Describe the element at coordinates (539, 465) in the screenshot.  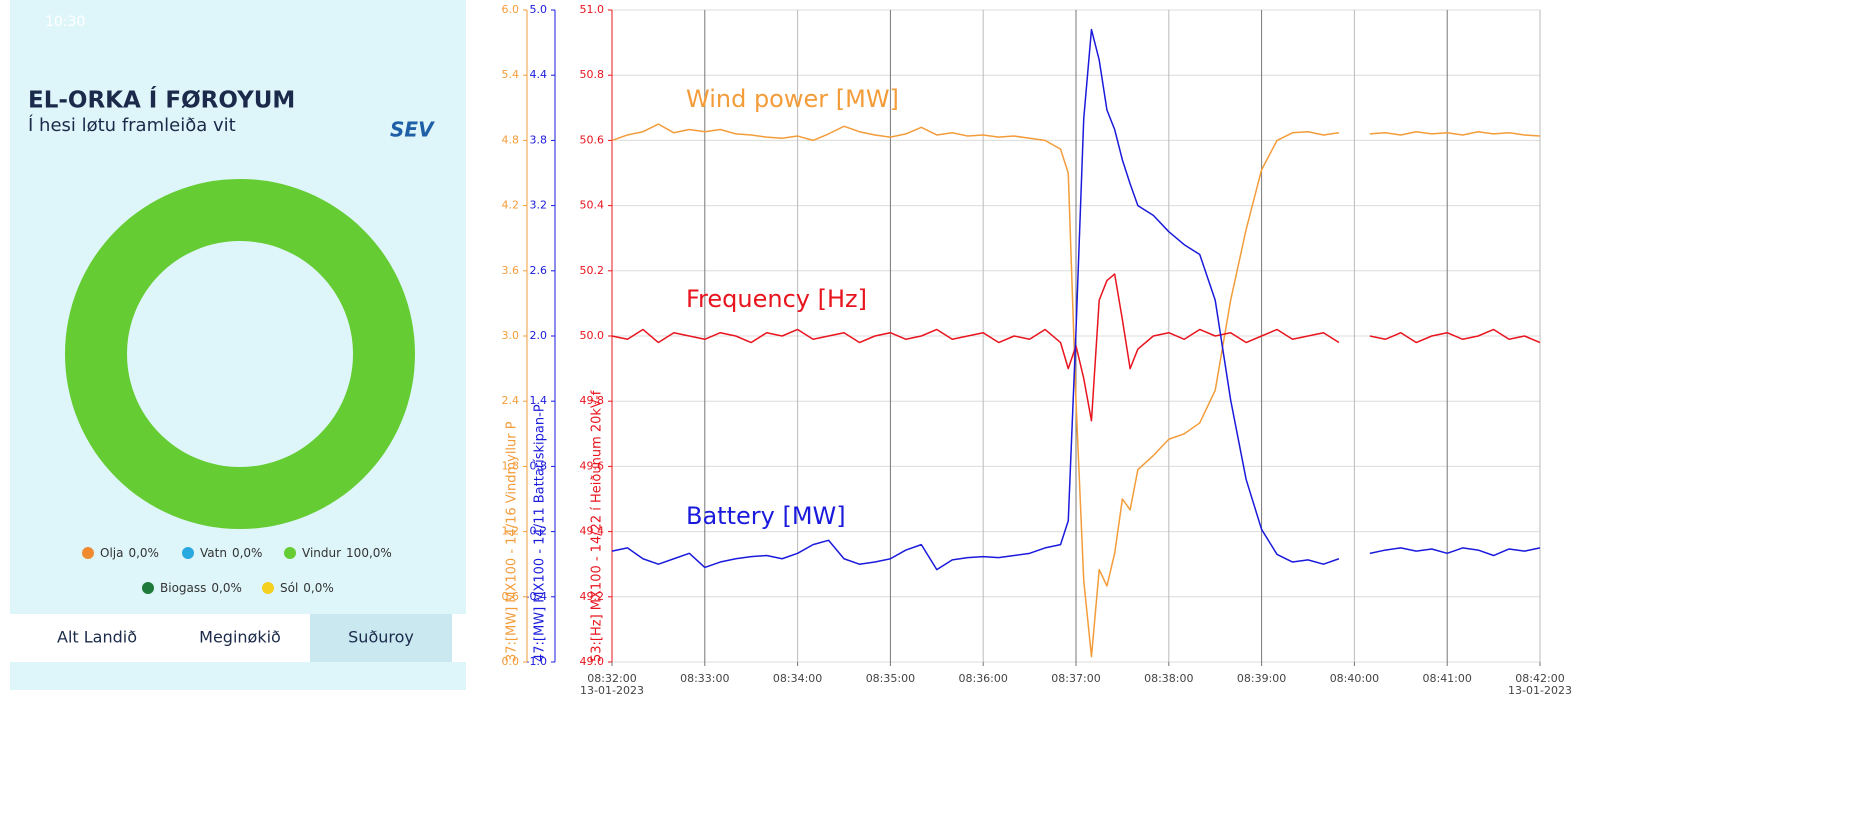
I see `y-tick-label: 0.8` at that location.